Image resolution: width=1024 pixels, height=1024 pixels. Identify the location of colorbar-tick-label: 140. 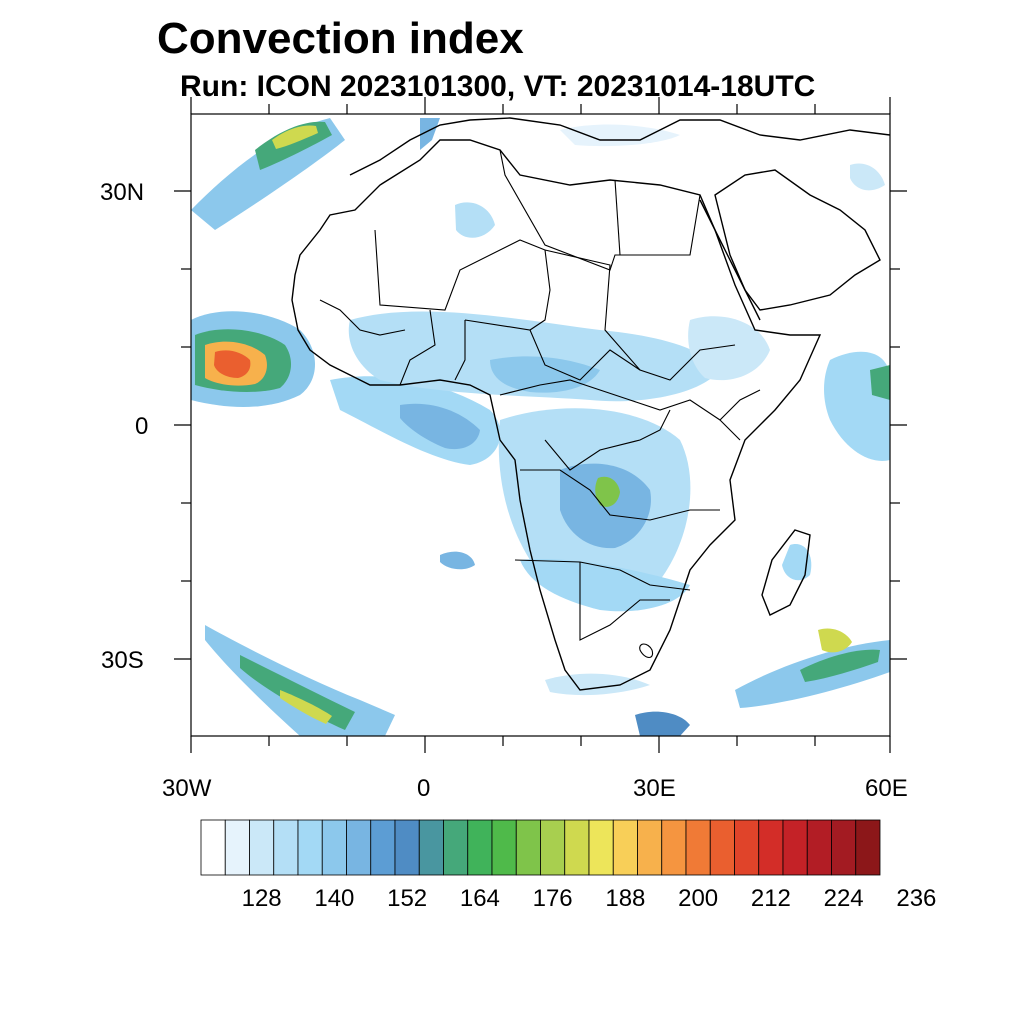
(334, 898).